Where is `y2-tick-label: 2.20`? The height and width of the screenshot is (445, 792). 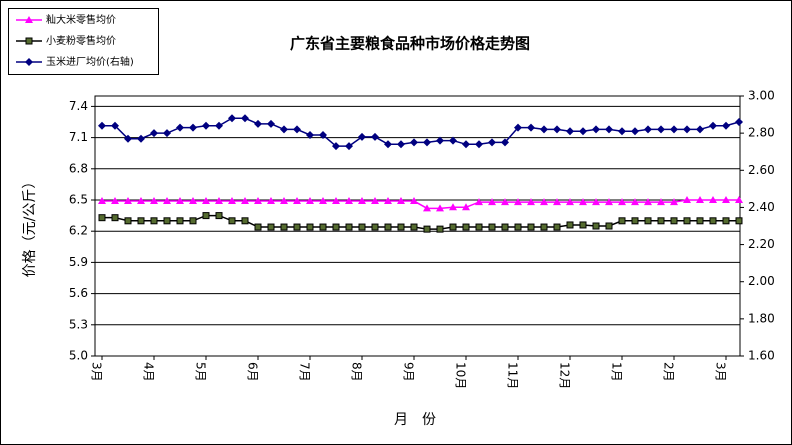 y2-tick-label: 2.20 is located at coordinates (761, 244).